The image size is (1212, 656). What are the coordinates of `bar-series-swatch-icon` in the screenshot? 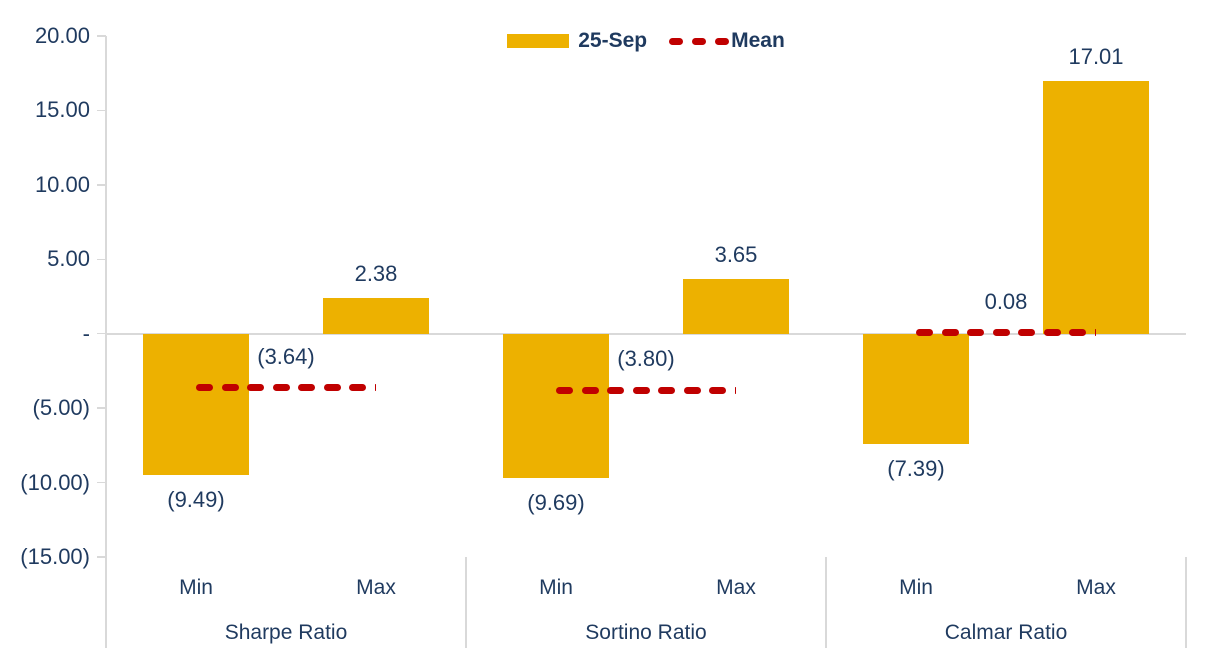 It's located at (538, 41).